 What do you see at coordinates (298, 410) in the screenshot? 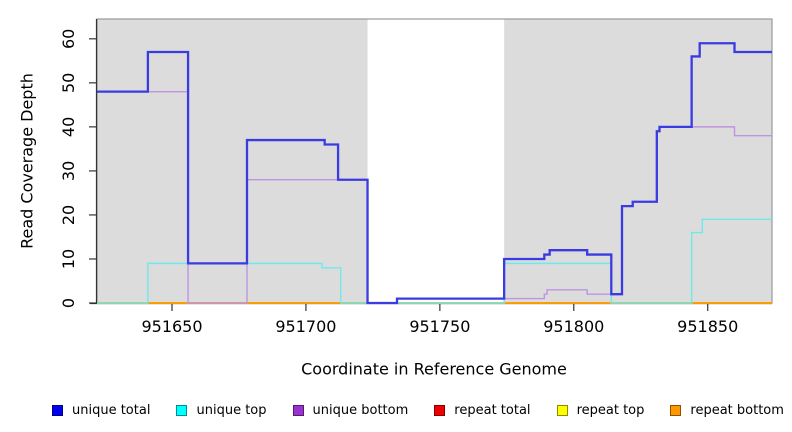
I see `legend-swatch-unique-bottom` at bounding box center [298, 410].